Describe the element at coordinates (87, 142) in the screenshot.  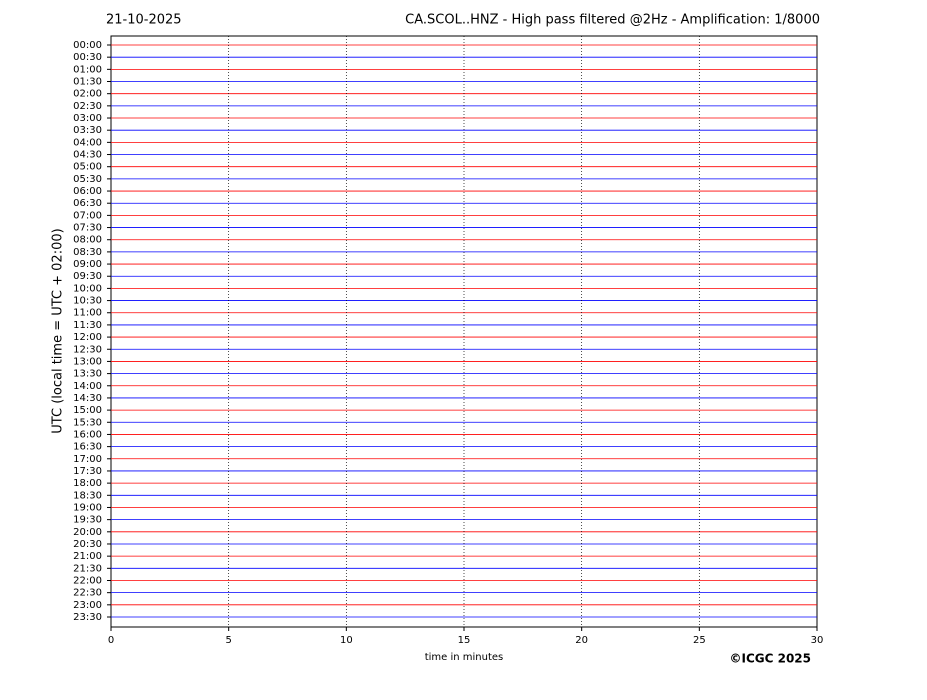
I see `y-tick-label: 04:00` at that location.